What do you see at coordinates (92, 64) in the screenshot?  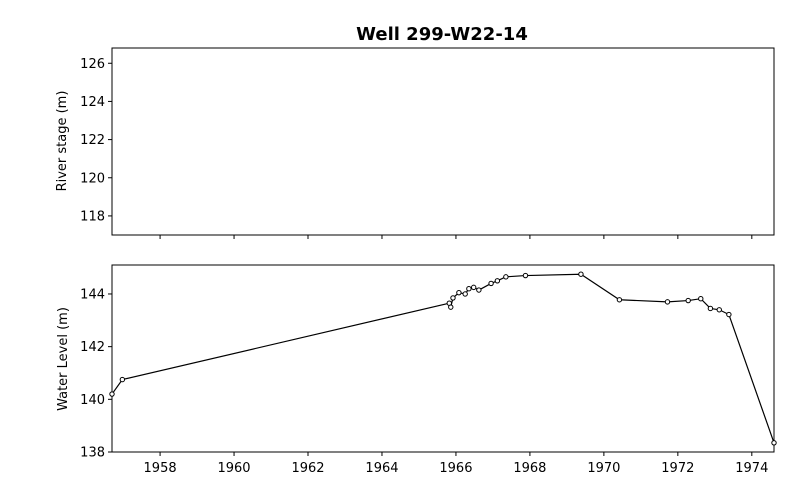 I see `river-stage-y-tick-label: 126` at bounding box center [92, 64].